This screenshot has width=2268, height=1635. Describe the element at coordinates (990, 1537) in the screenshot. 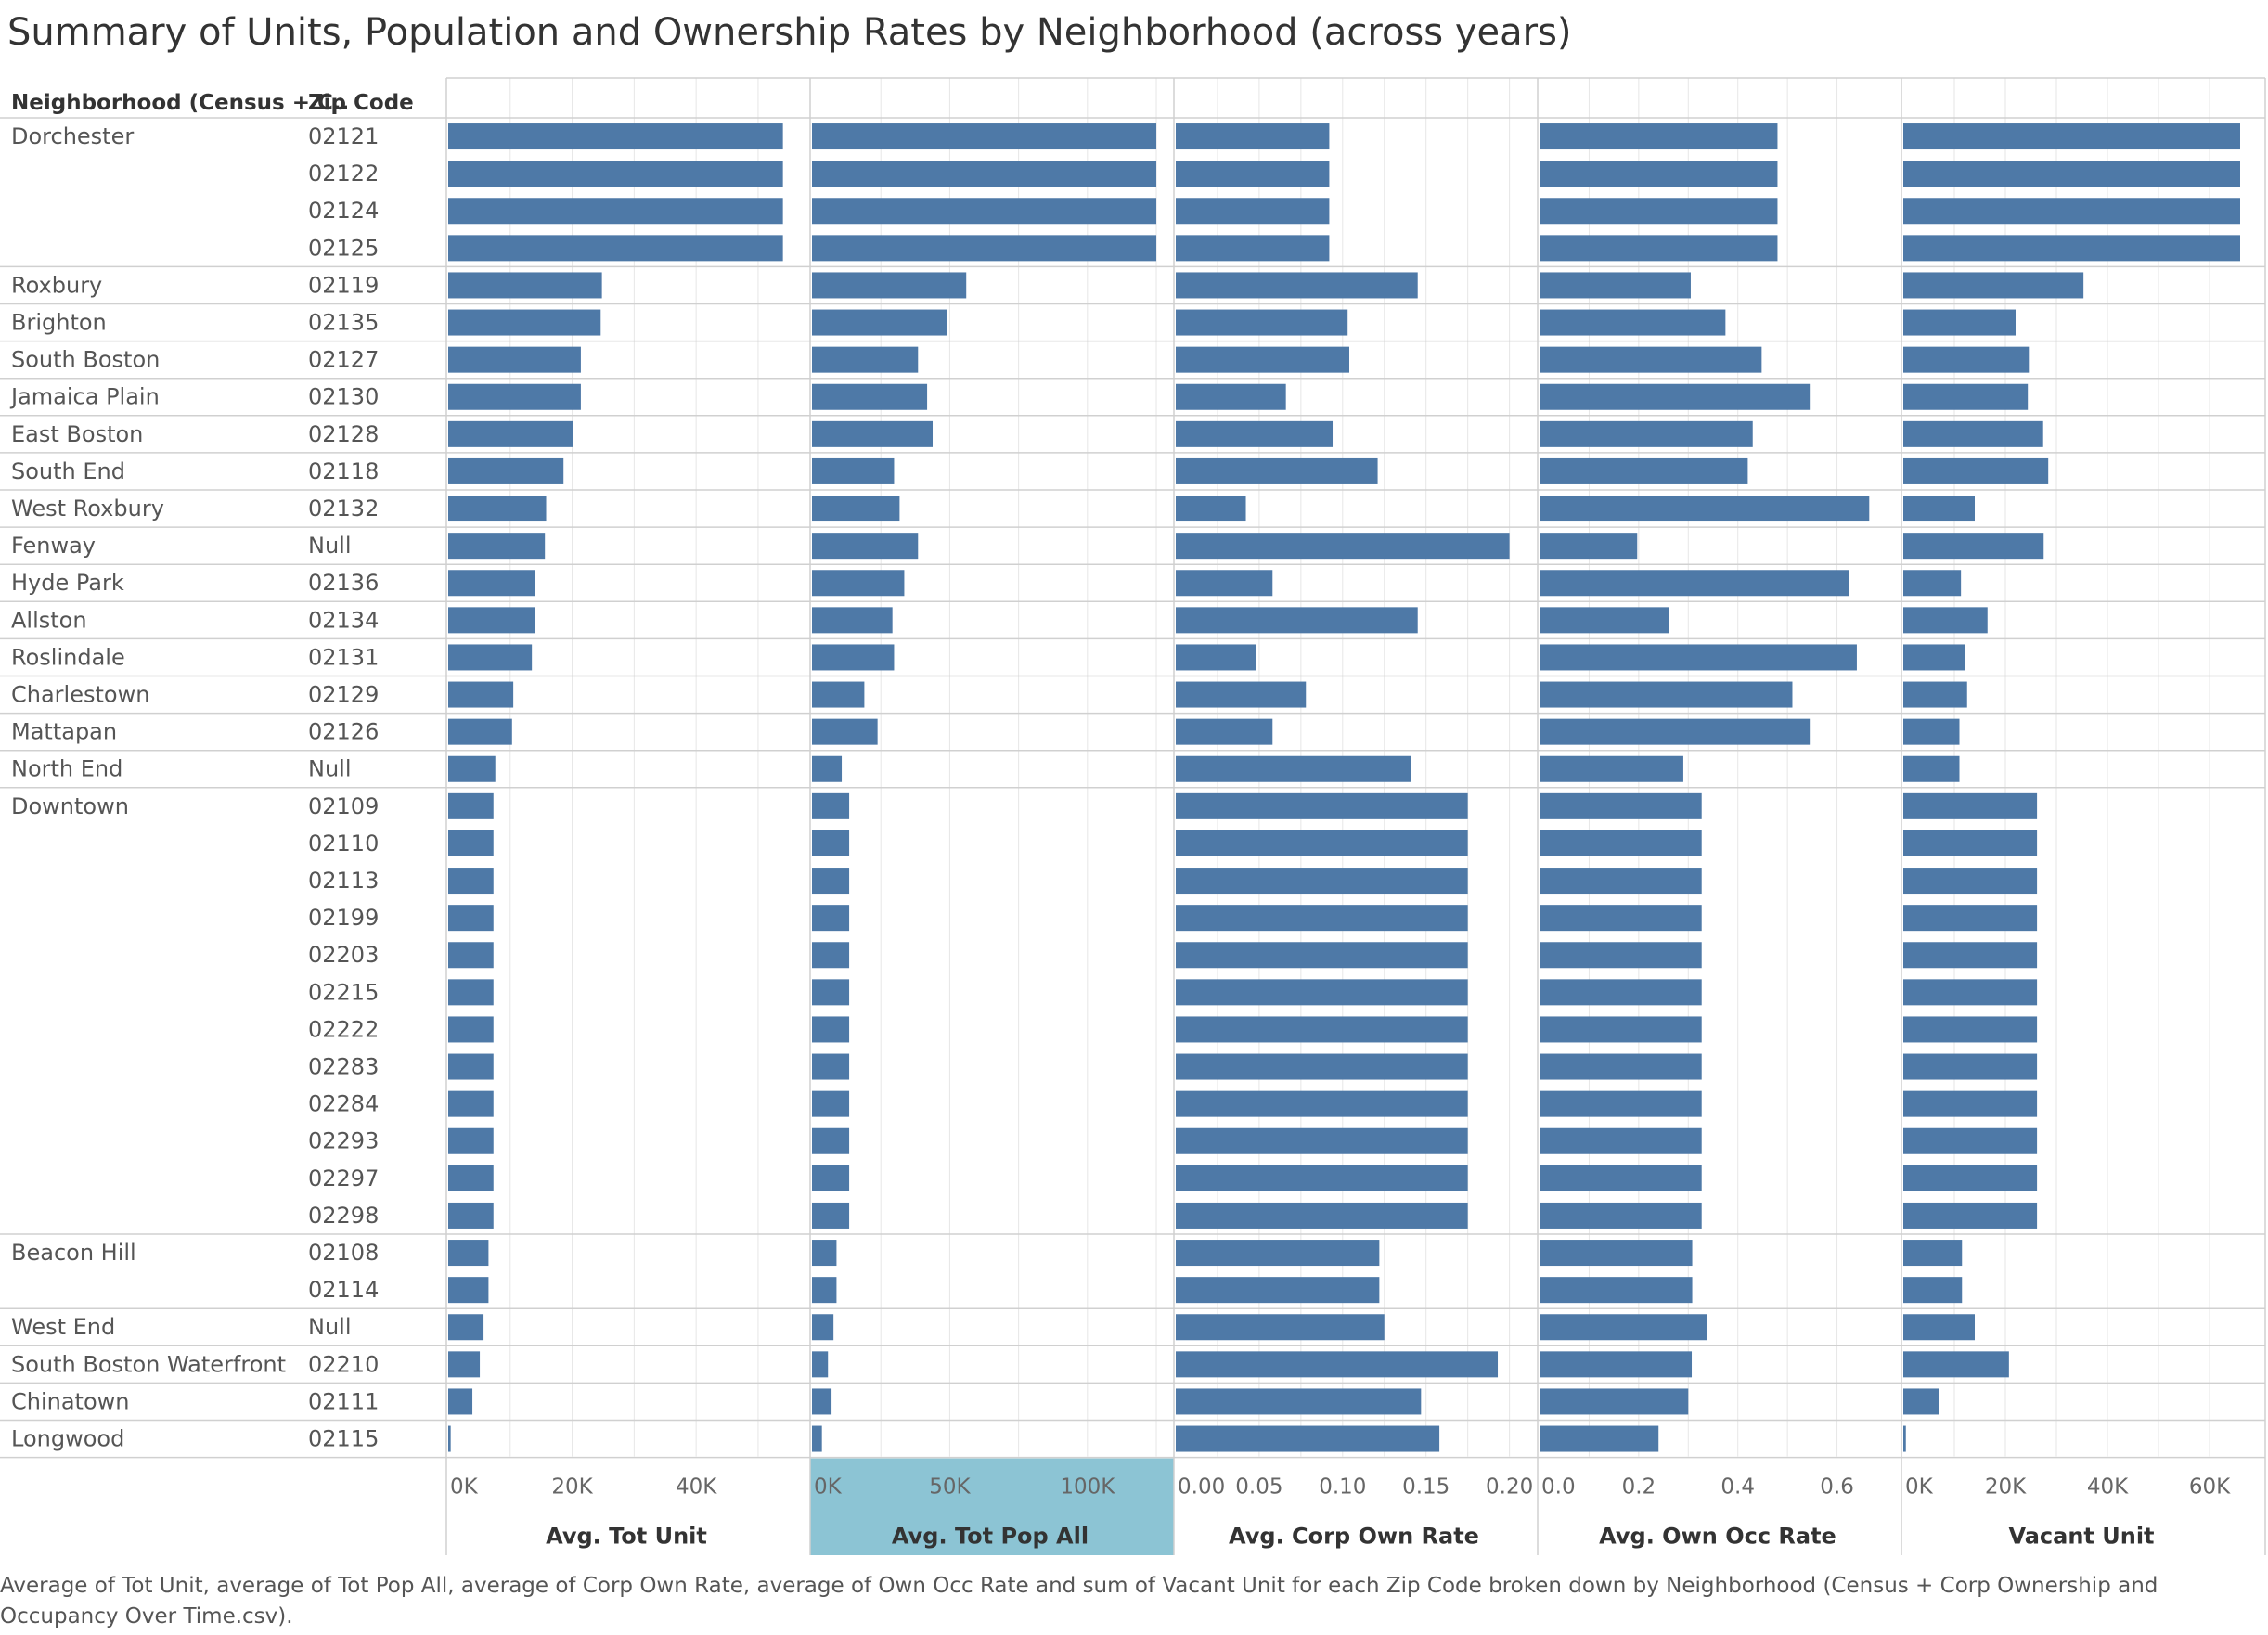

I see `panel-title-tot_pop: Avg. Tot Pop All` at that location.